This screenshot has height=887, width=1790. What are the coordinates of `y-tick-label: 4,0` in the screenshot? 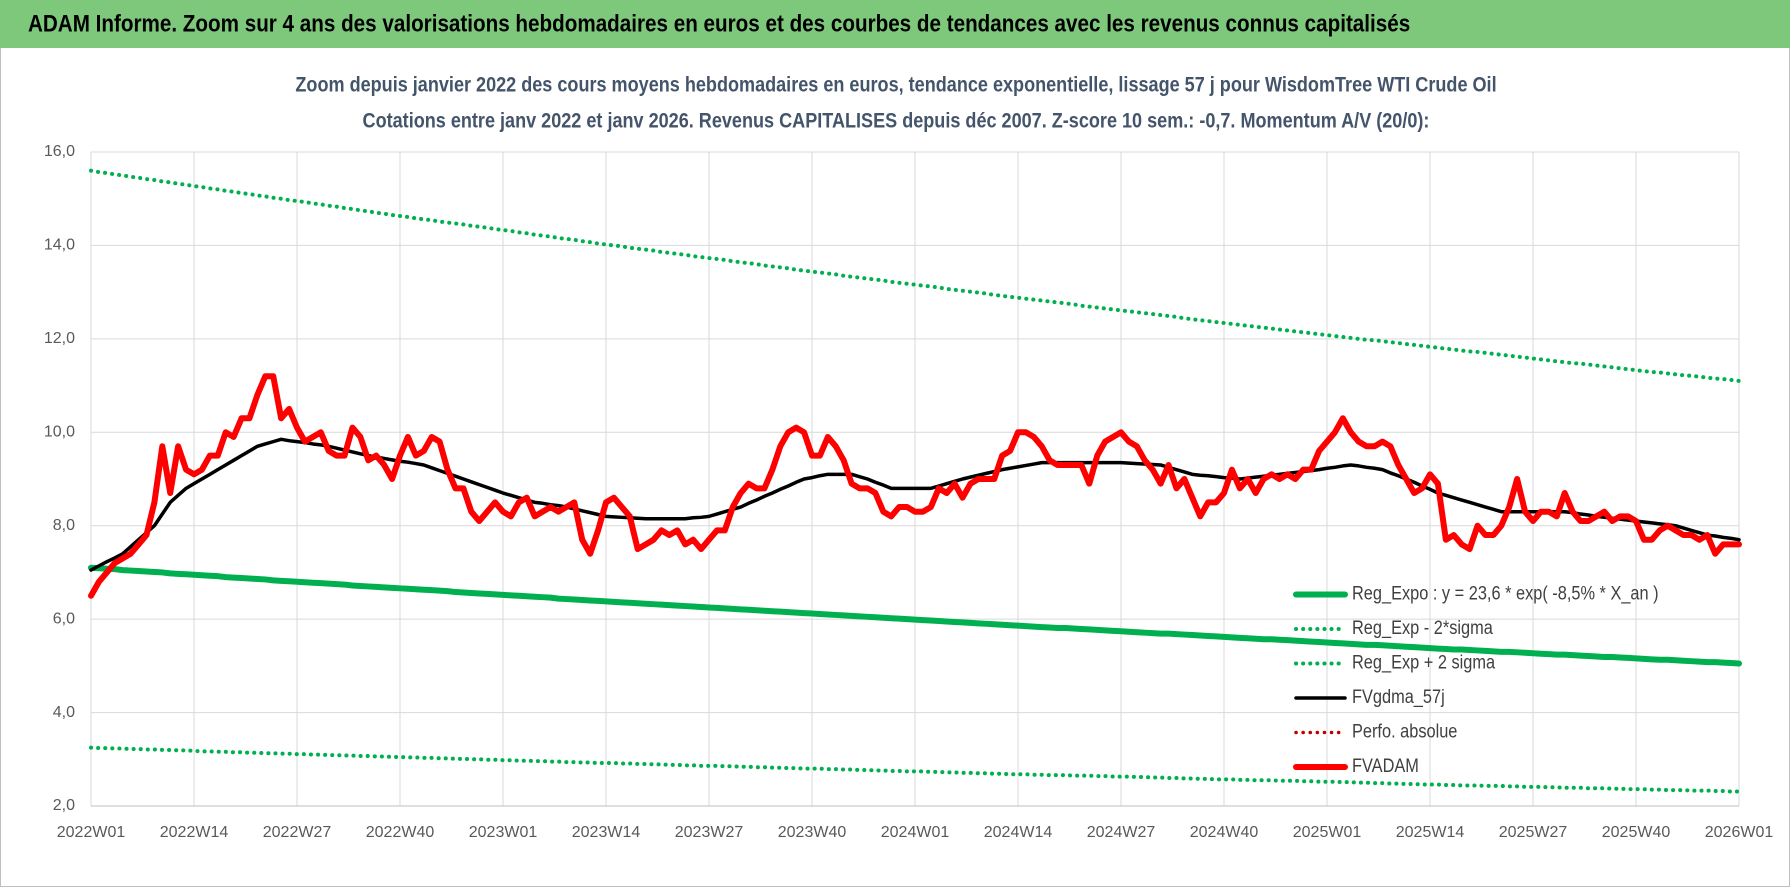 It's located at (64, 712).